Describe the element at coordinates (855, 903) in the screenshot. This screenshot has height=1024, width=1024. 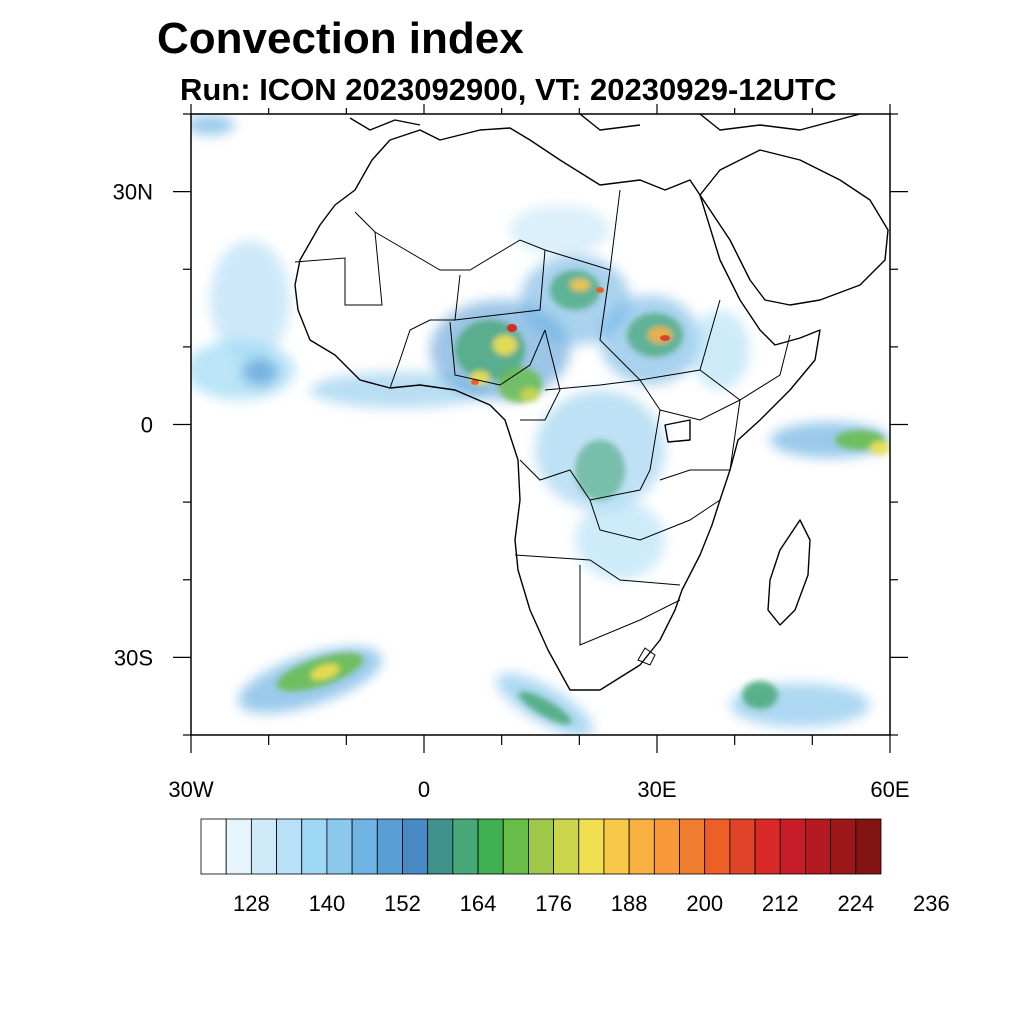
I see `colorbar-label: 224` at that location.